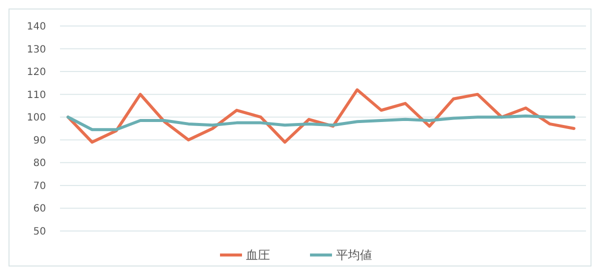  What do you see at coordinates (39, 186) in the screenshot?
I see `y-tick-label: 70` at bounding box center [39, 186].